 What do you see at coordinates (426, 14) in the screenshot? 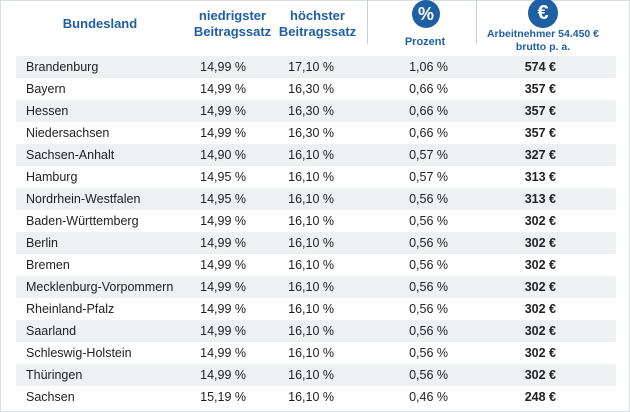
I see `percent-icon: %` at bounding box center [426, 14].